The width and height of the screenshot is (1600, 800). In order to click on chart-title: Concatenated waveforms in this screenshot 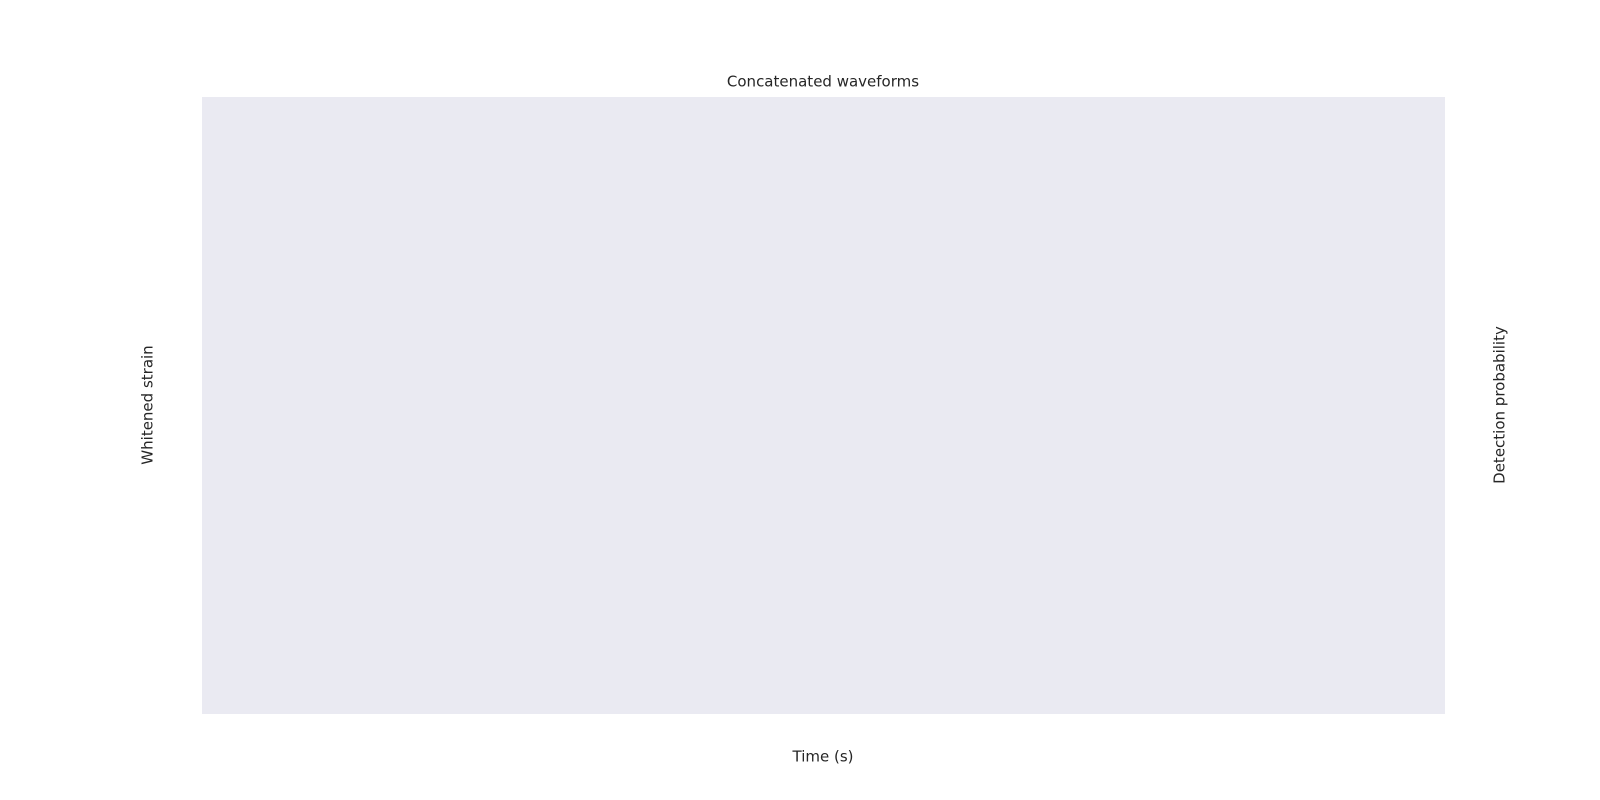, I will do `click(823, 82)`.